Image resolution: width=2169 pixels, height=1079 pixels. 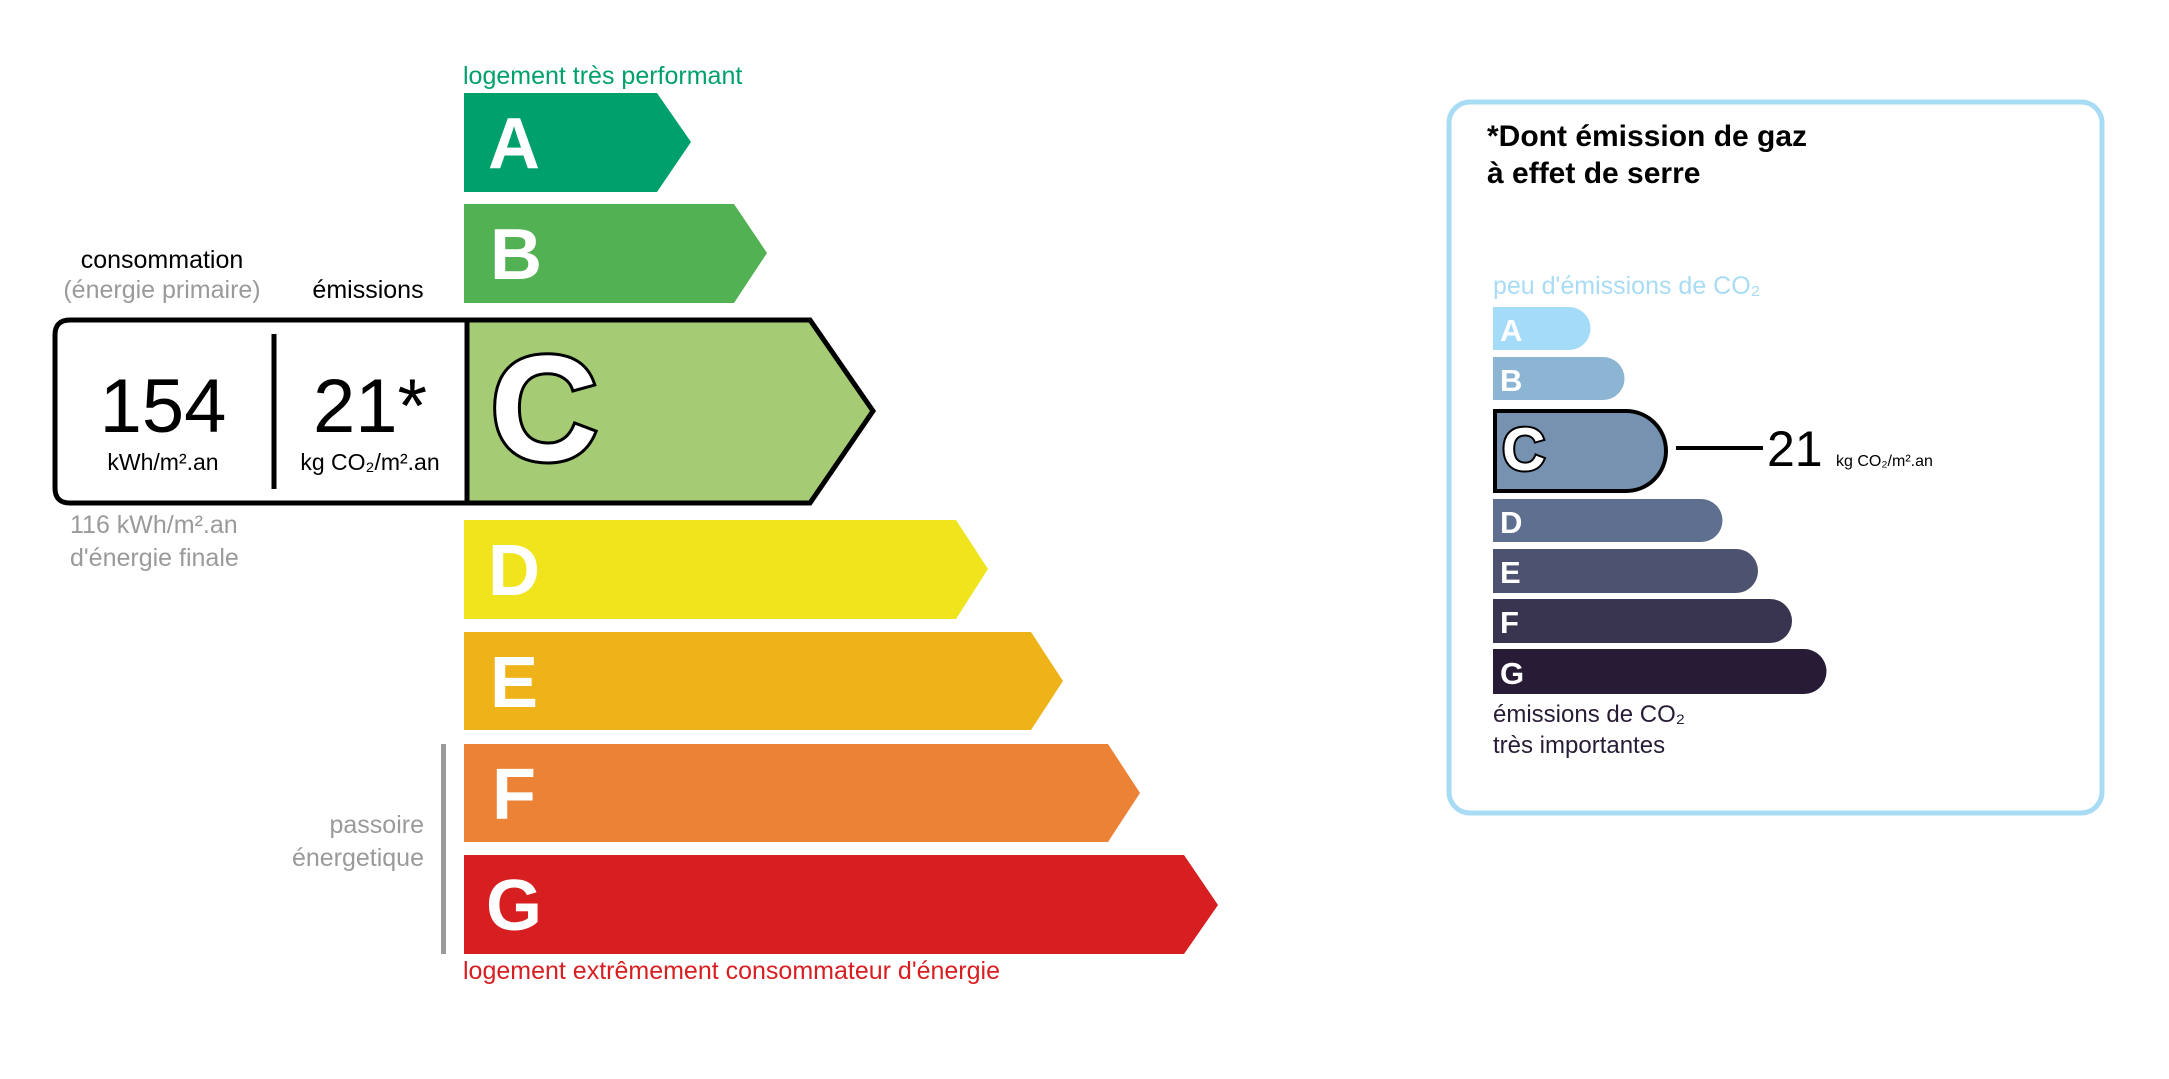 I want to click on energy-class-g: G, so click(x=841, y=904).